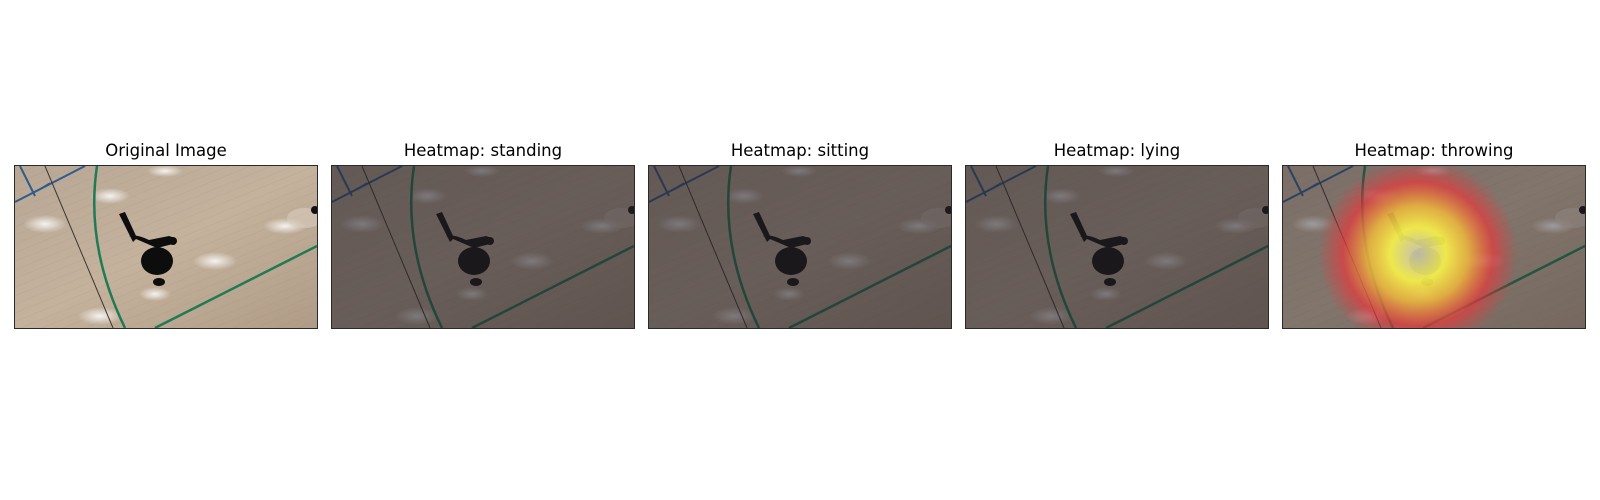 Image resolution: width=1600 pixels, height=500 pixels. What do you see at coordinates (1418, 247) in the screenshot?
I see `throwing-heatmap-blob` at bounding box center [1418, 247].